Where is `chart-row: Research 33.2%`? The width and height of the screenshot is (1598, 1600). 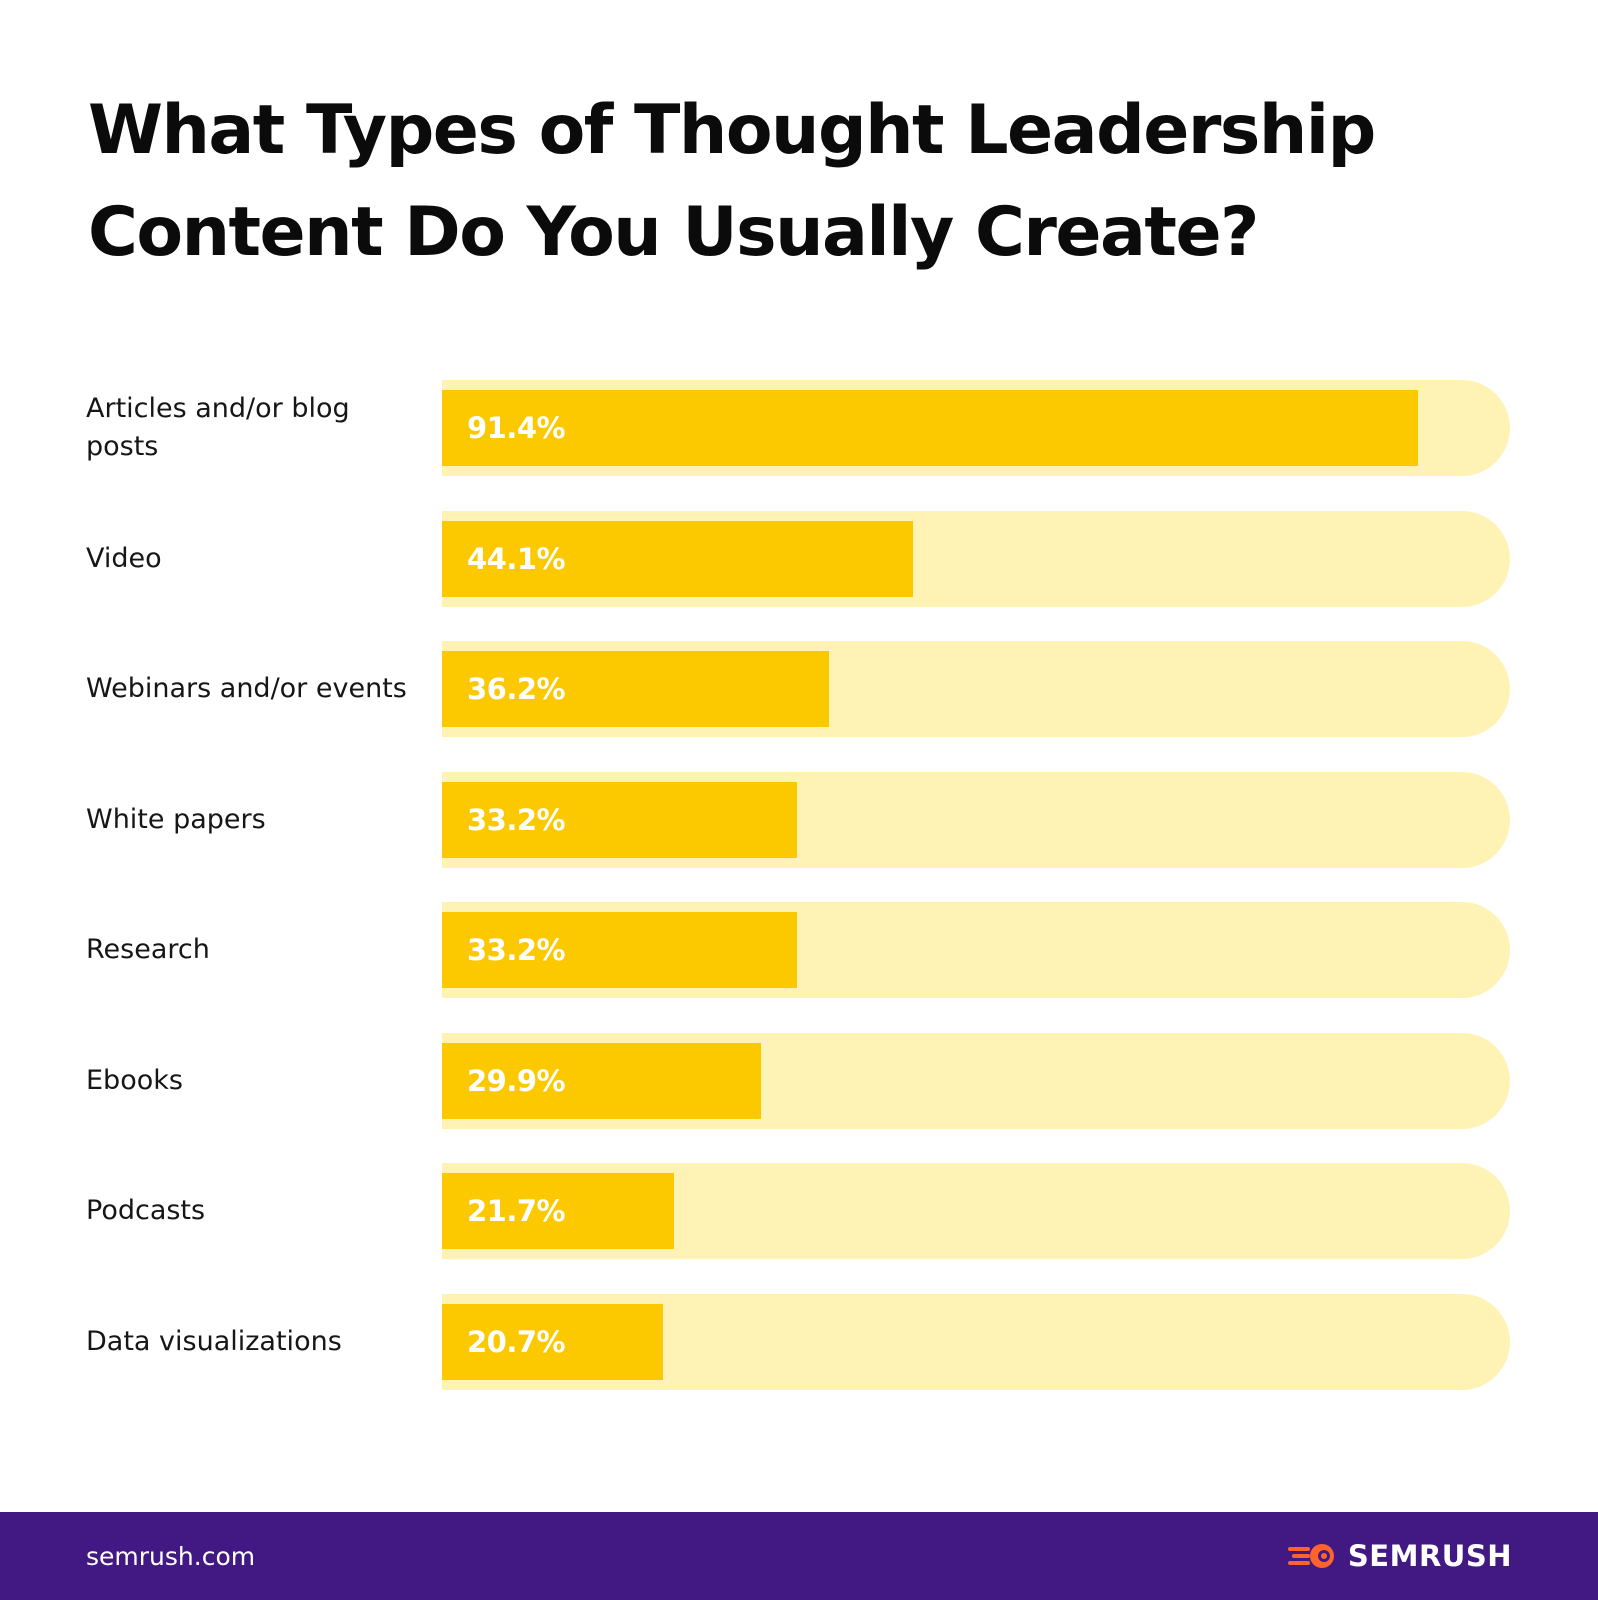
chart-row: Research 33.2% is located at coordinates (799, 950).